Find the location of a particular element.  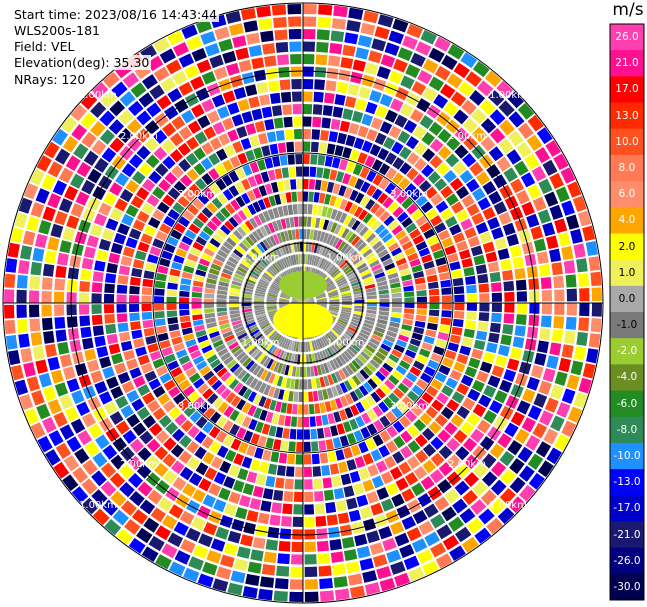

colorbar-frame is located at coordinates (627, 312).